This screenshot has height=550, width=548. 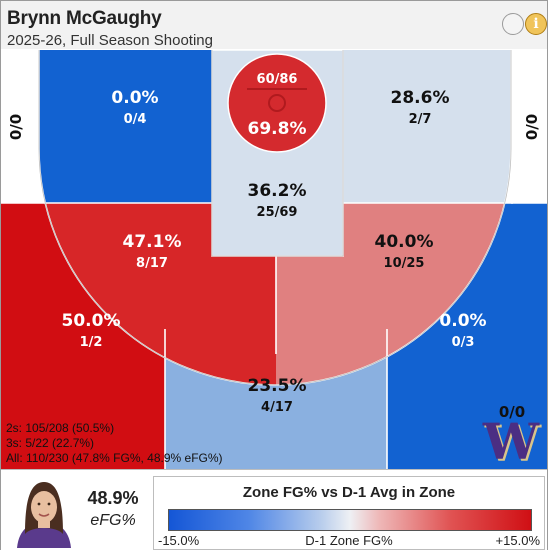 I want to click on player-name: Brynn McGaughy, so click(x=84, y=18).